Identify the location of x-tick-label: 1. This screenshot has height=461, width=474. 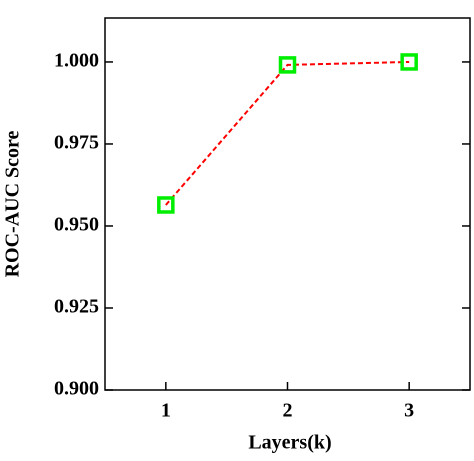
(166, 411).